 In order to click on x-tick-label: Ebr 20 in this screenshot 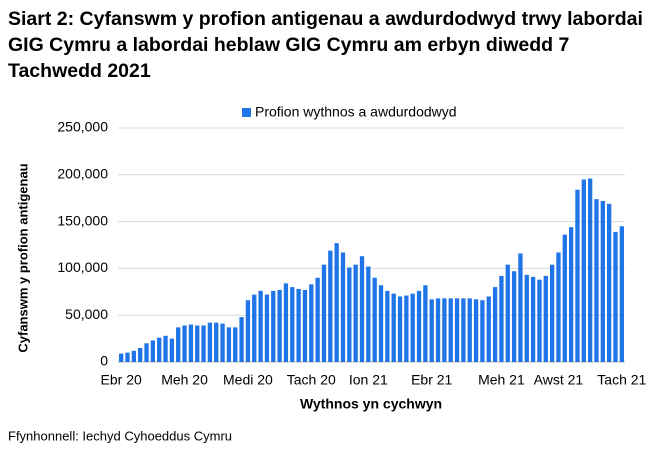, I will do `click(121, 380)`.